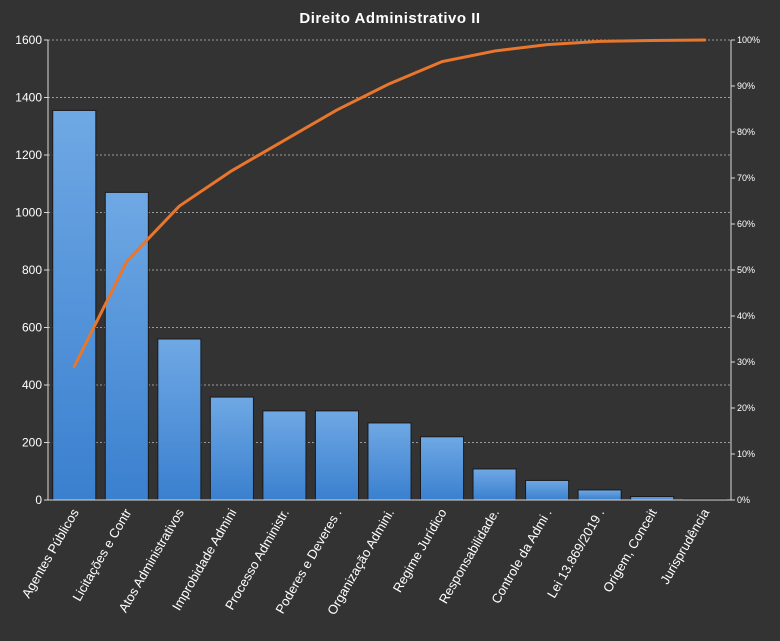  Describe the element at coordinates (32, 385) in the screenshot. I see `y-tick-label: 400` at that location.